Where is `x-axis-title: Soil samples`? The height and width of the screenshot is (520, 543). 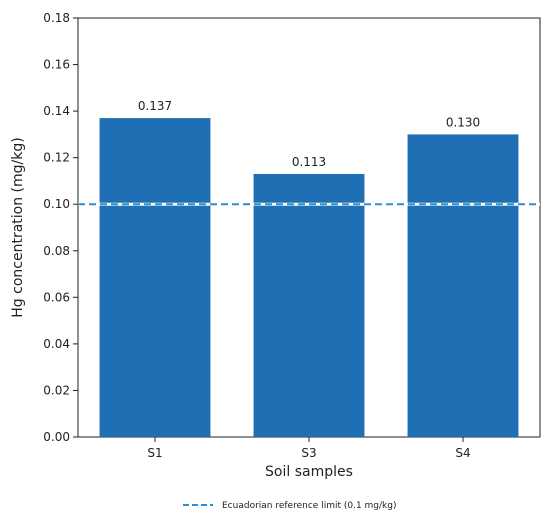
x-axis-title: Soil samples is located at coordinates (309, 472).